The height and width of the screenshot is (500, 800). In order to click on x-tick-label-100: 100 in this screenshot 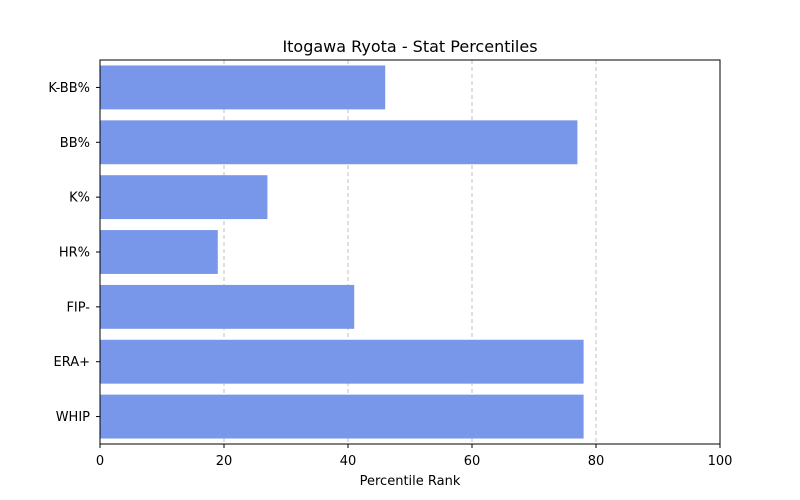, I will do `click(720, 461)`.